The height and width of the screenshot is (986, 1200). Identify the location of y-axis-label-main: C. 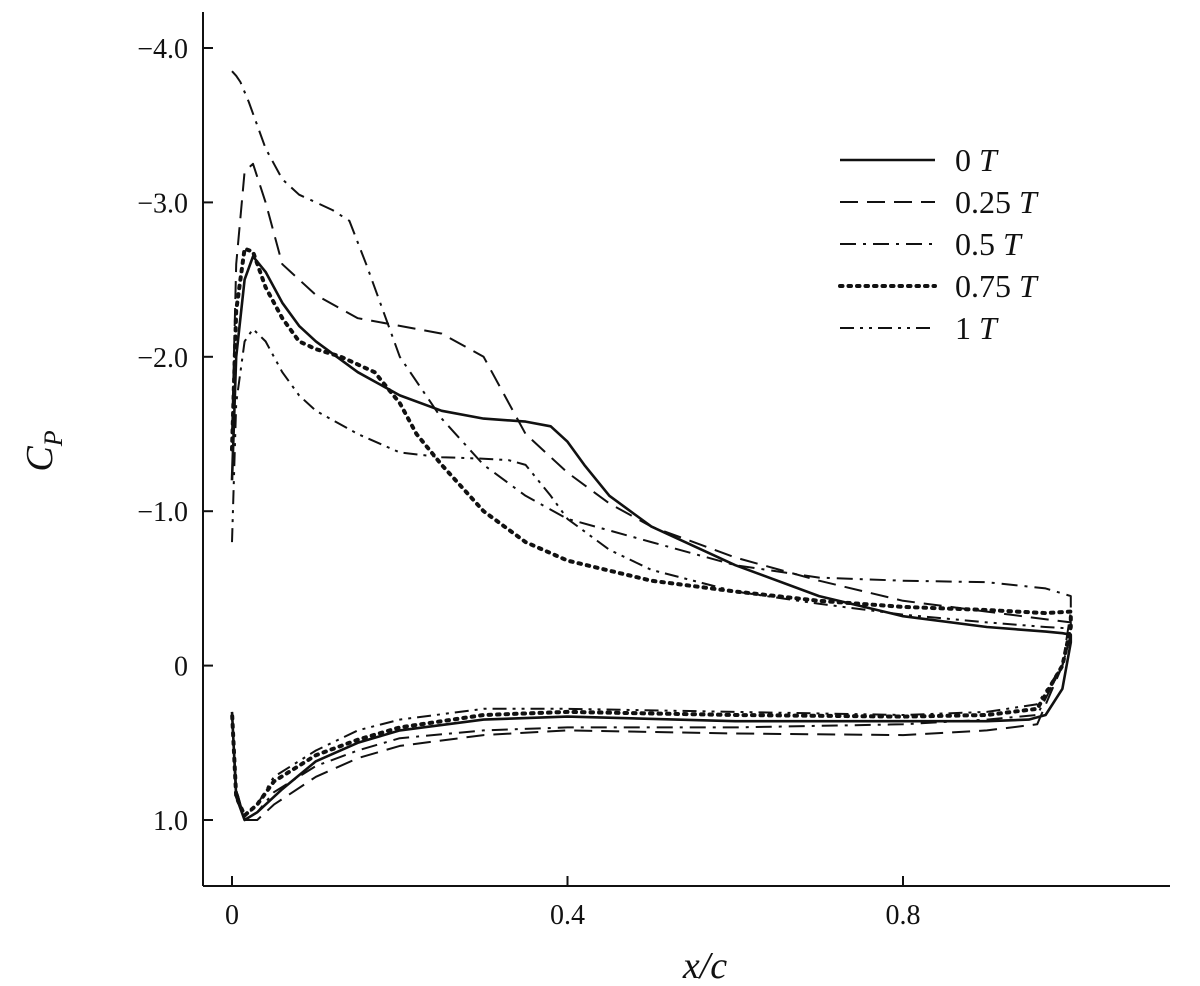
(40, 459).